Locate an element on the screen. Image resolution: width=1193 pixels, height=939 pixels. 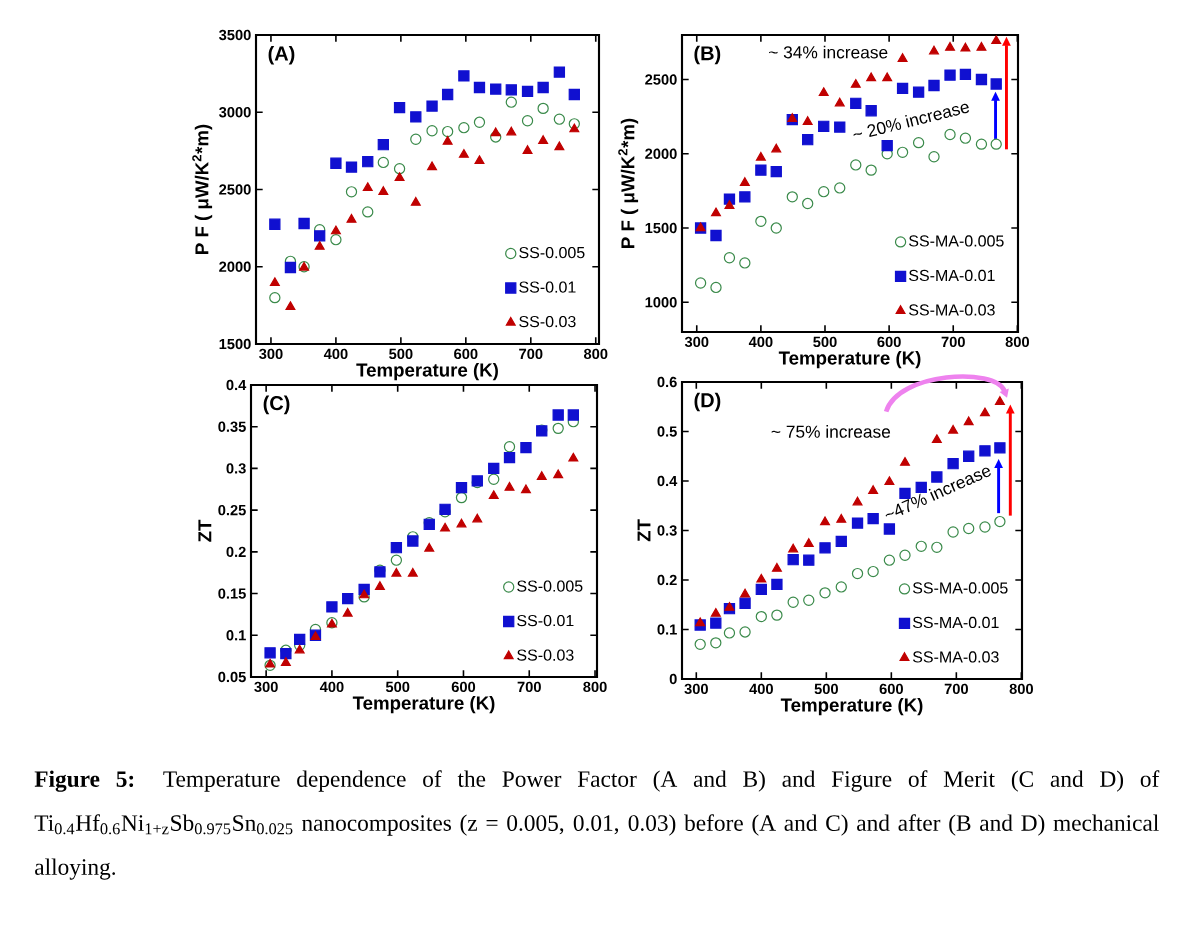
chart-title: (B) is located at coordinates (707, 55).